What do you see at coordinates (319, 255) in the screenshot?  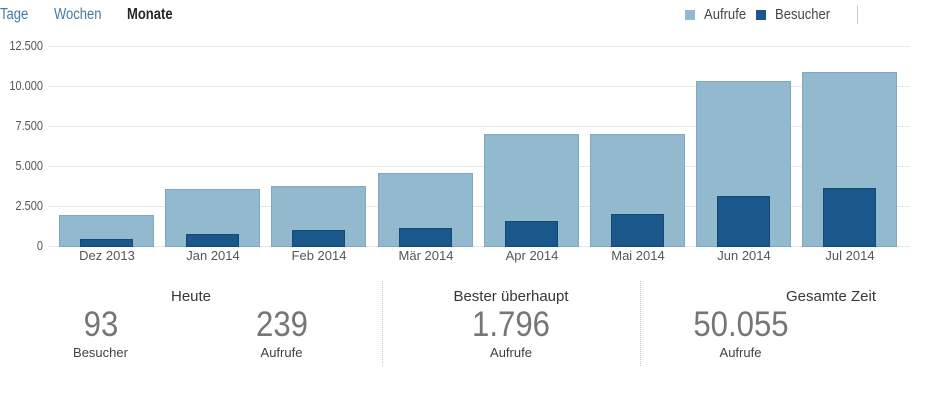 I see `x-axis-label: Feb 2014` at bounding box center [319, 255].